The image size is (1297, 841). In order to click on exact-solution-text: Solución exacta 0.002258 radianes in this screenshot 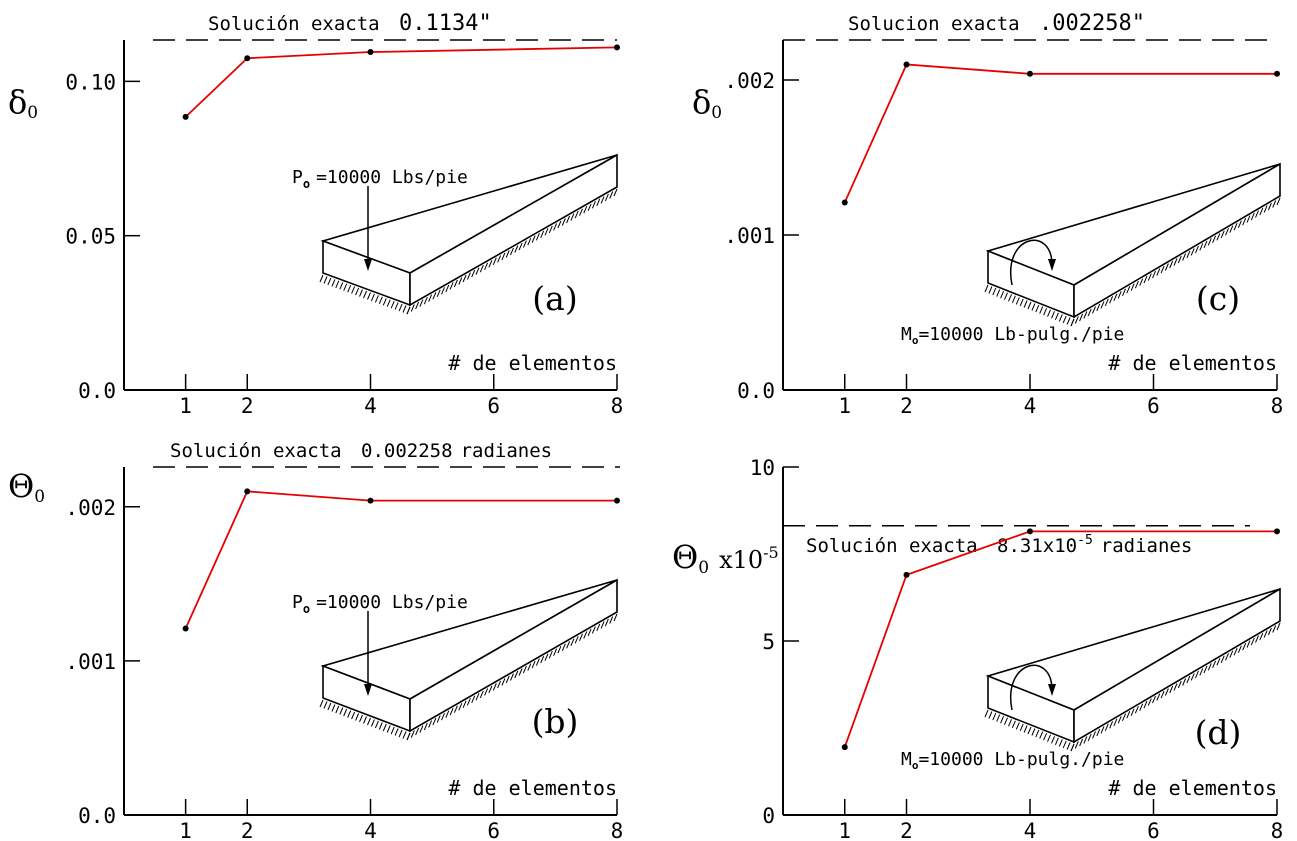, I will do `click(361, 451)`.